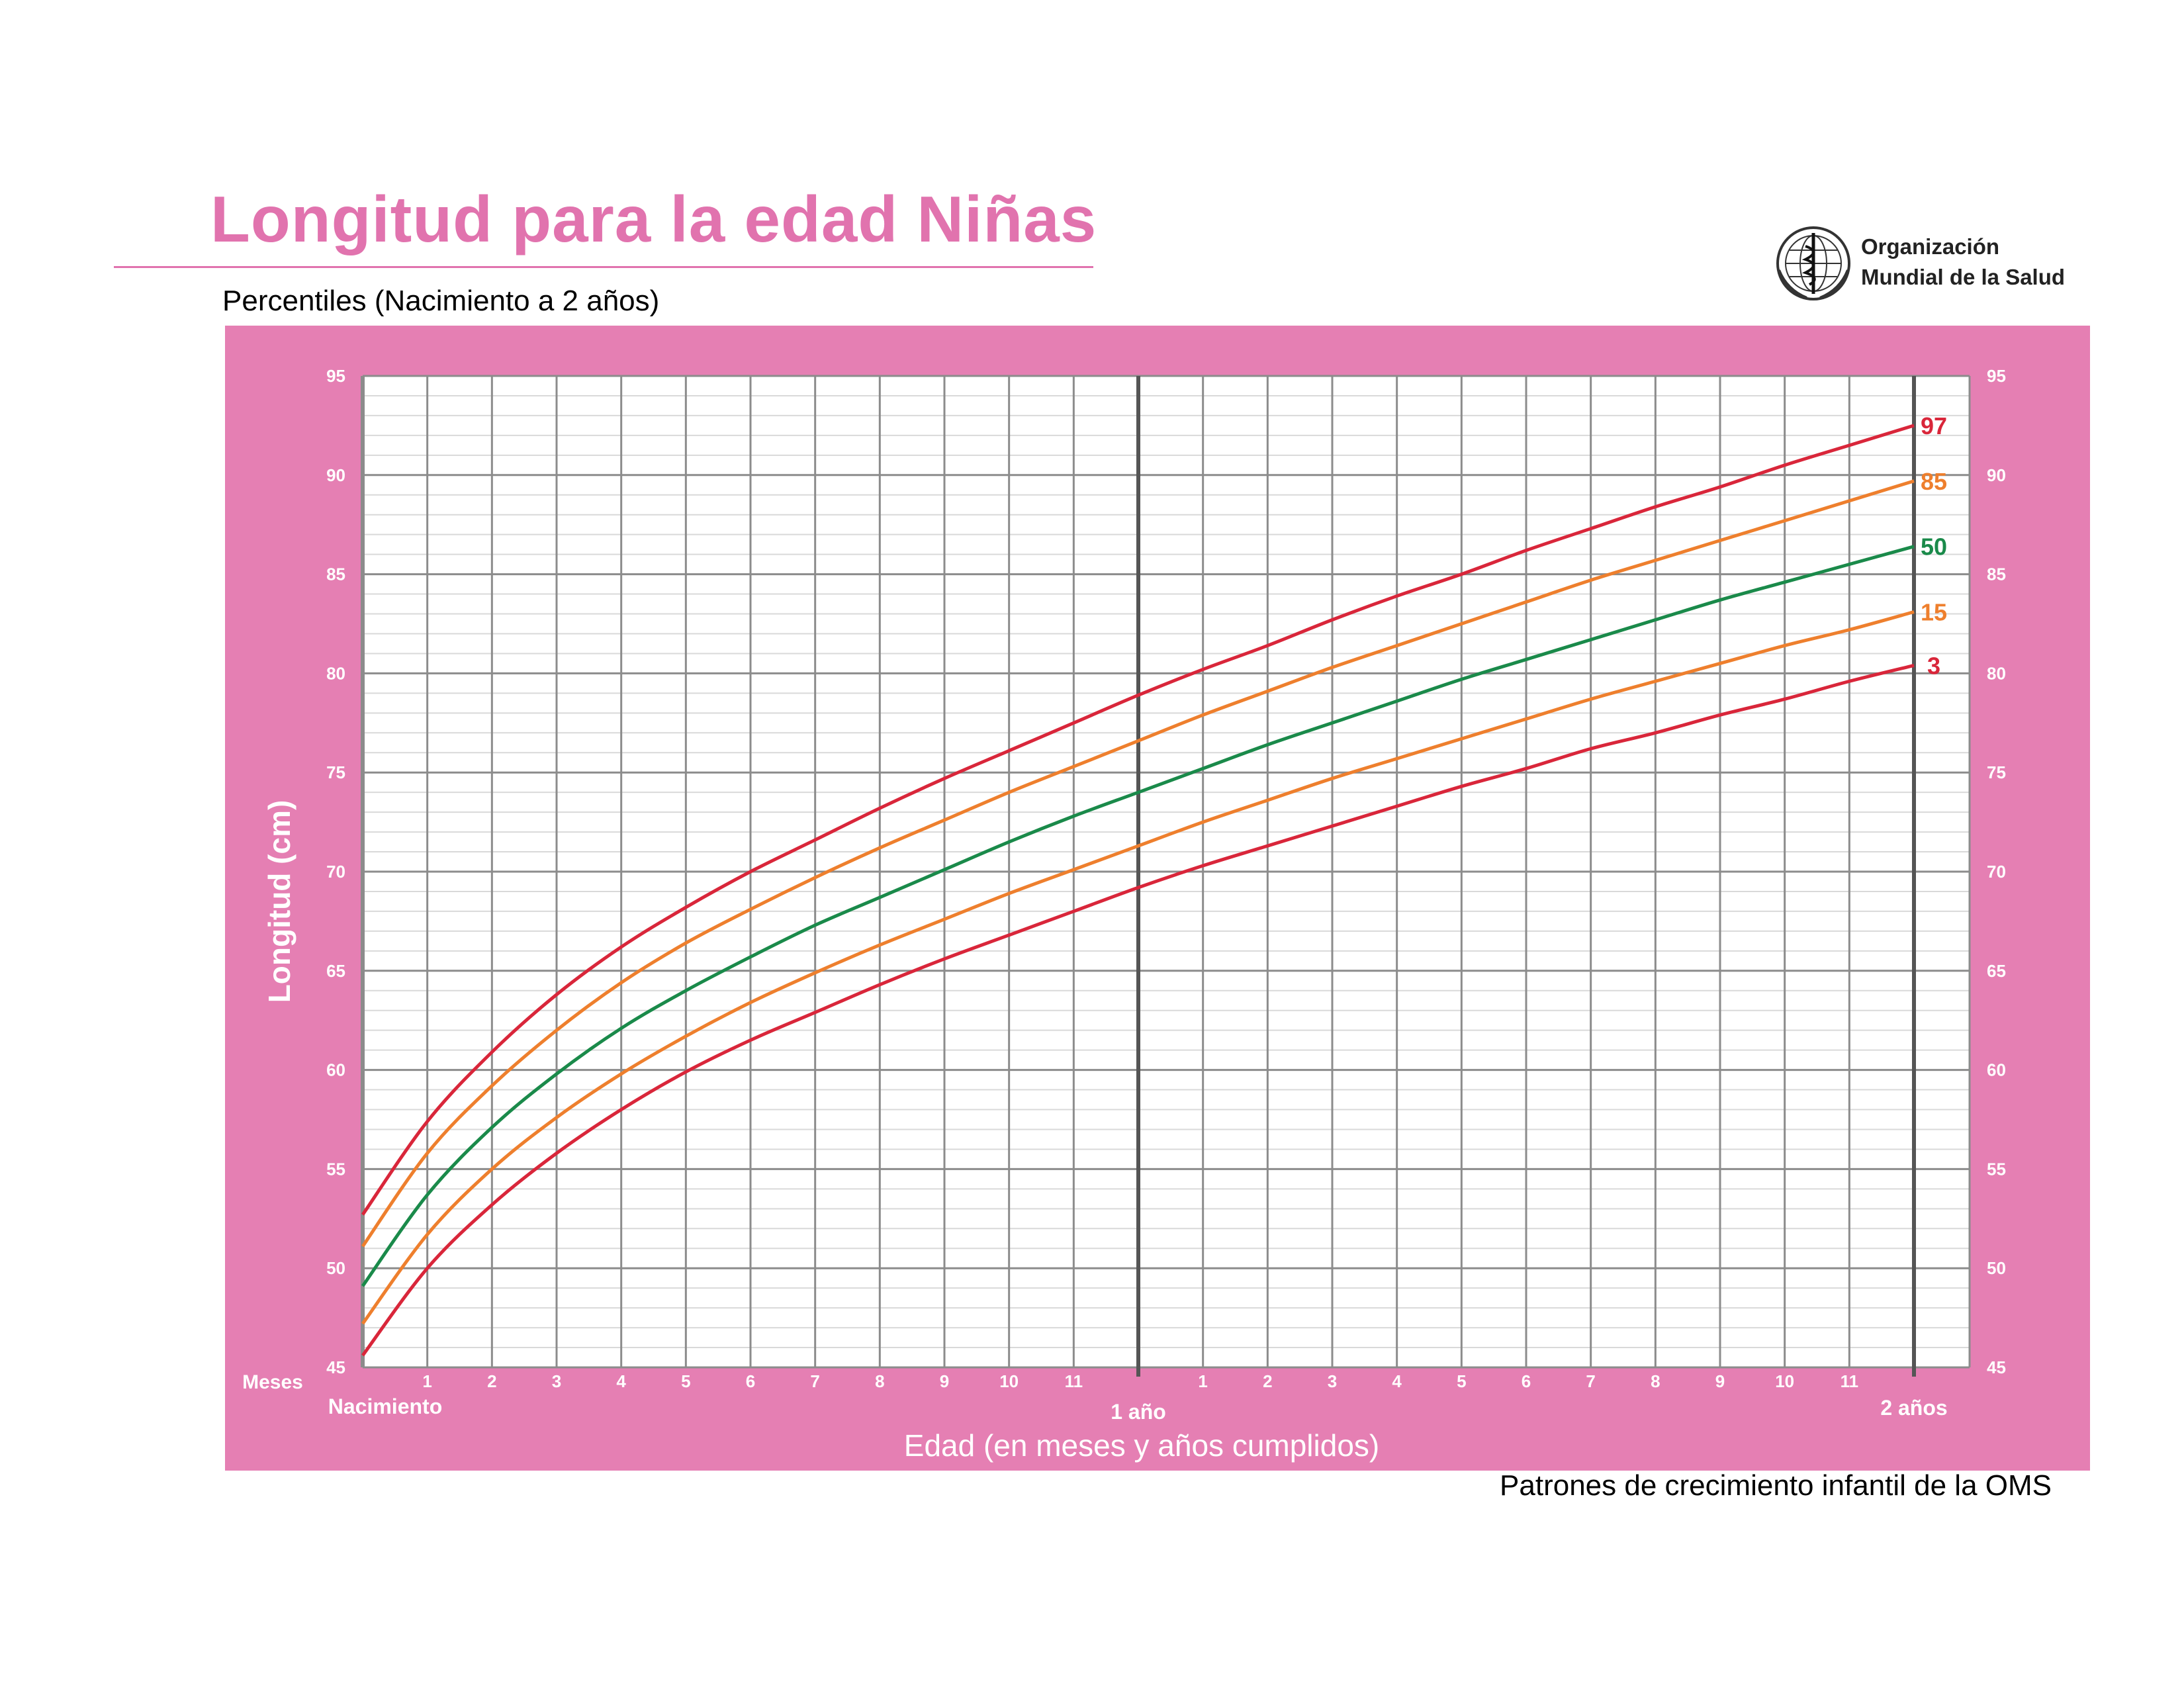  What do you see at coordinates (1996, 673) in the screenshot?
I see `y-tick-label-right: 80` at bounding box center [1996, 673].